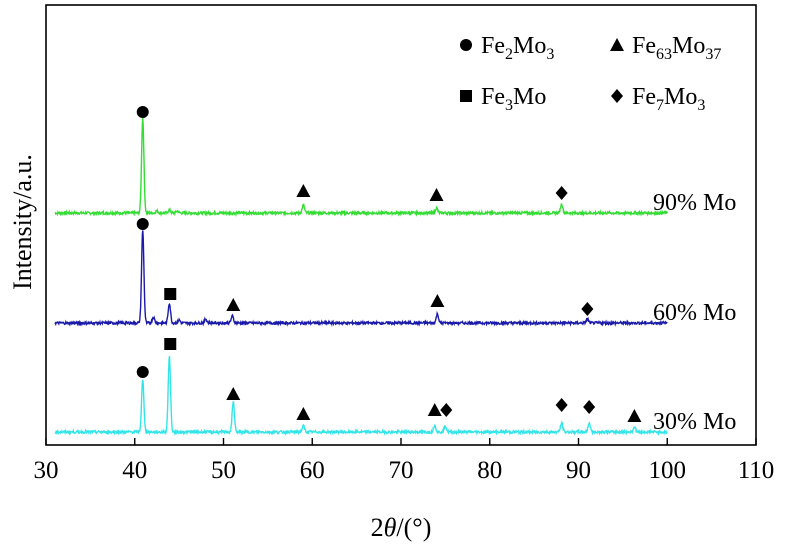  I want to click on x-tick-label: 30, so click(46, 470).